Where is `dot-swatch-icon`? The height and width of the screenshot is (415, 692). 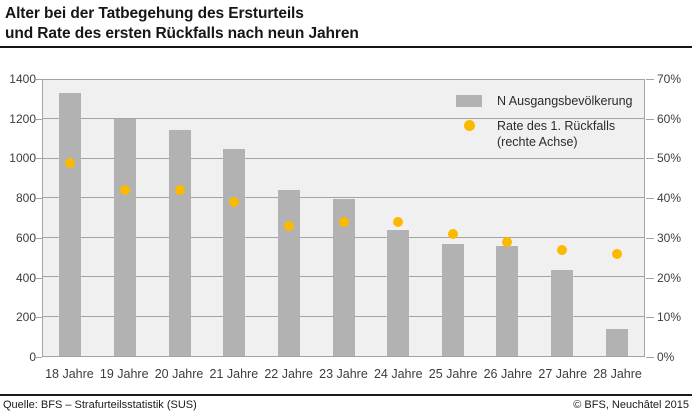 dot-swatch-icon is located at coordinates (469, 125).